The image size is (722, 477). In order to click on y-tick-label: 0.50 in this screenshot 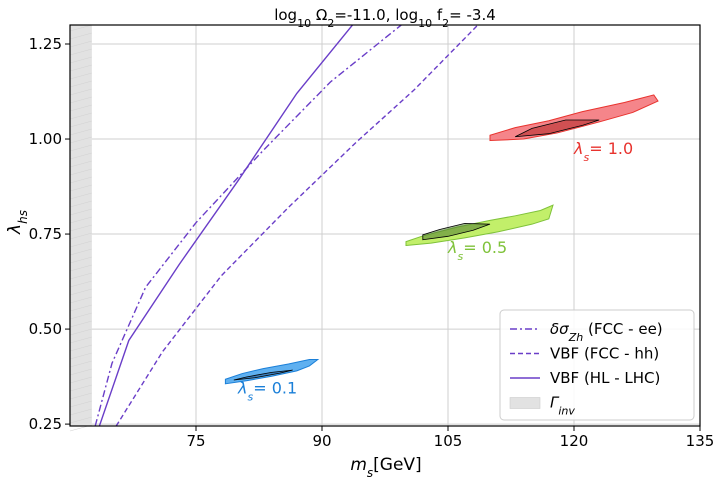, I will do `click(45, 329)`.